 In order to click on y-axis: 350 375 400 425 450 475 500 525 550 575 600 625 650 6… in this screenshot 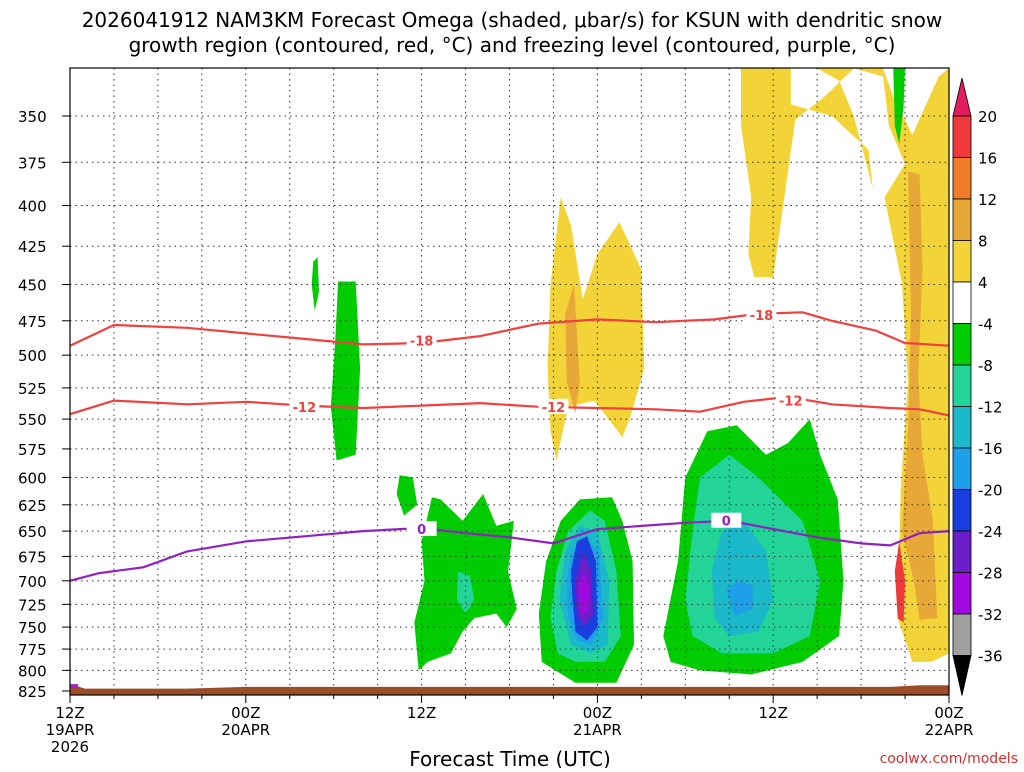, I will do `click(44, 404)`.